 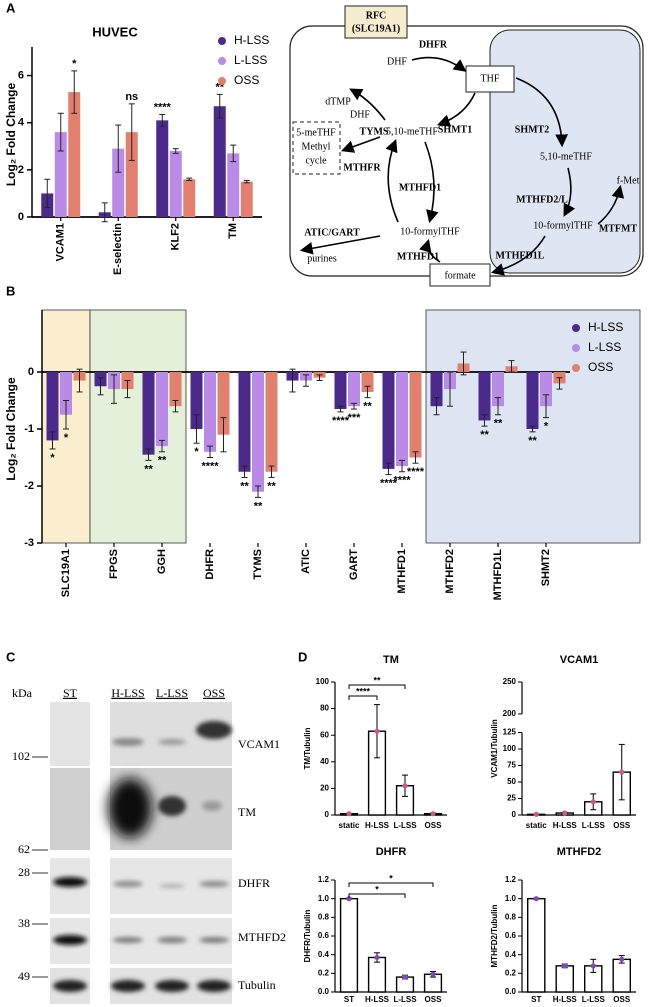 I want to click on diagram-label: TYMS, so click(x=374, y=131).